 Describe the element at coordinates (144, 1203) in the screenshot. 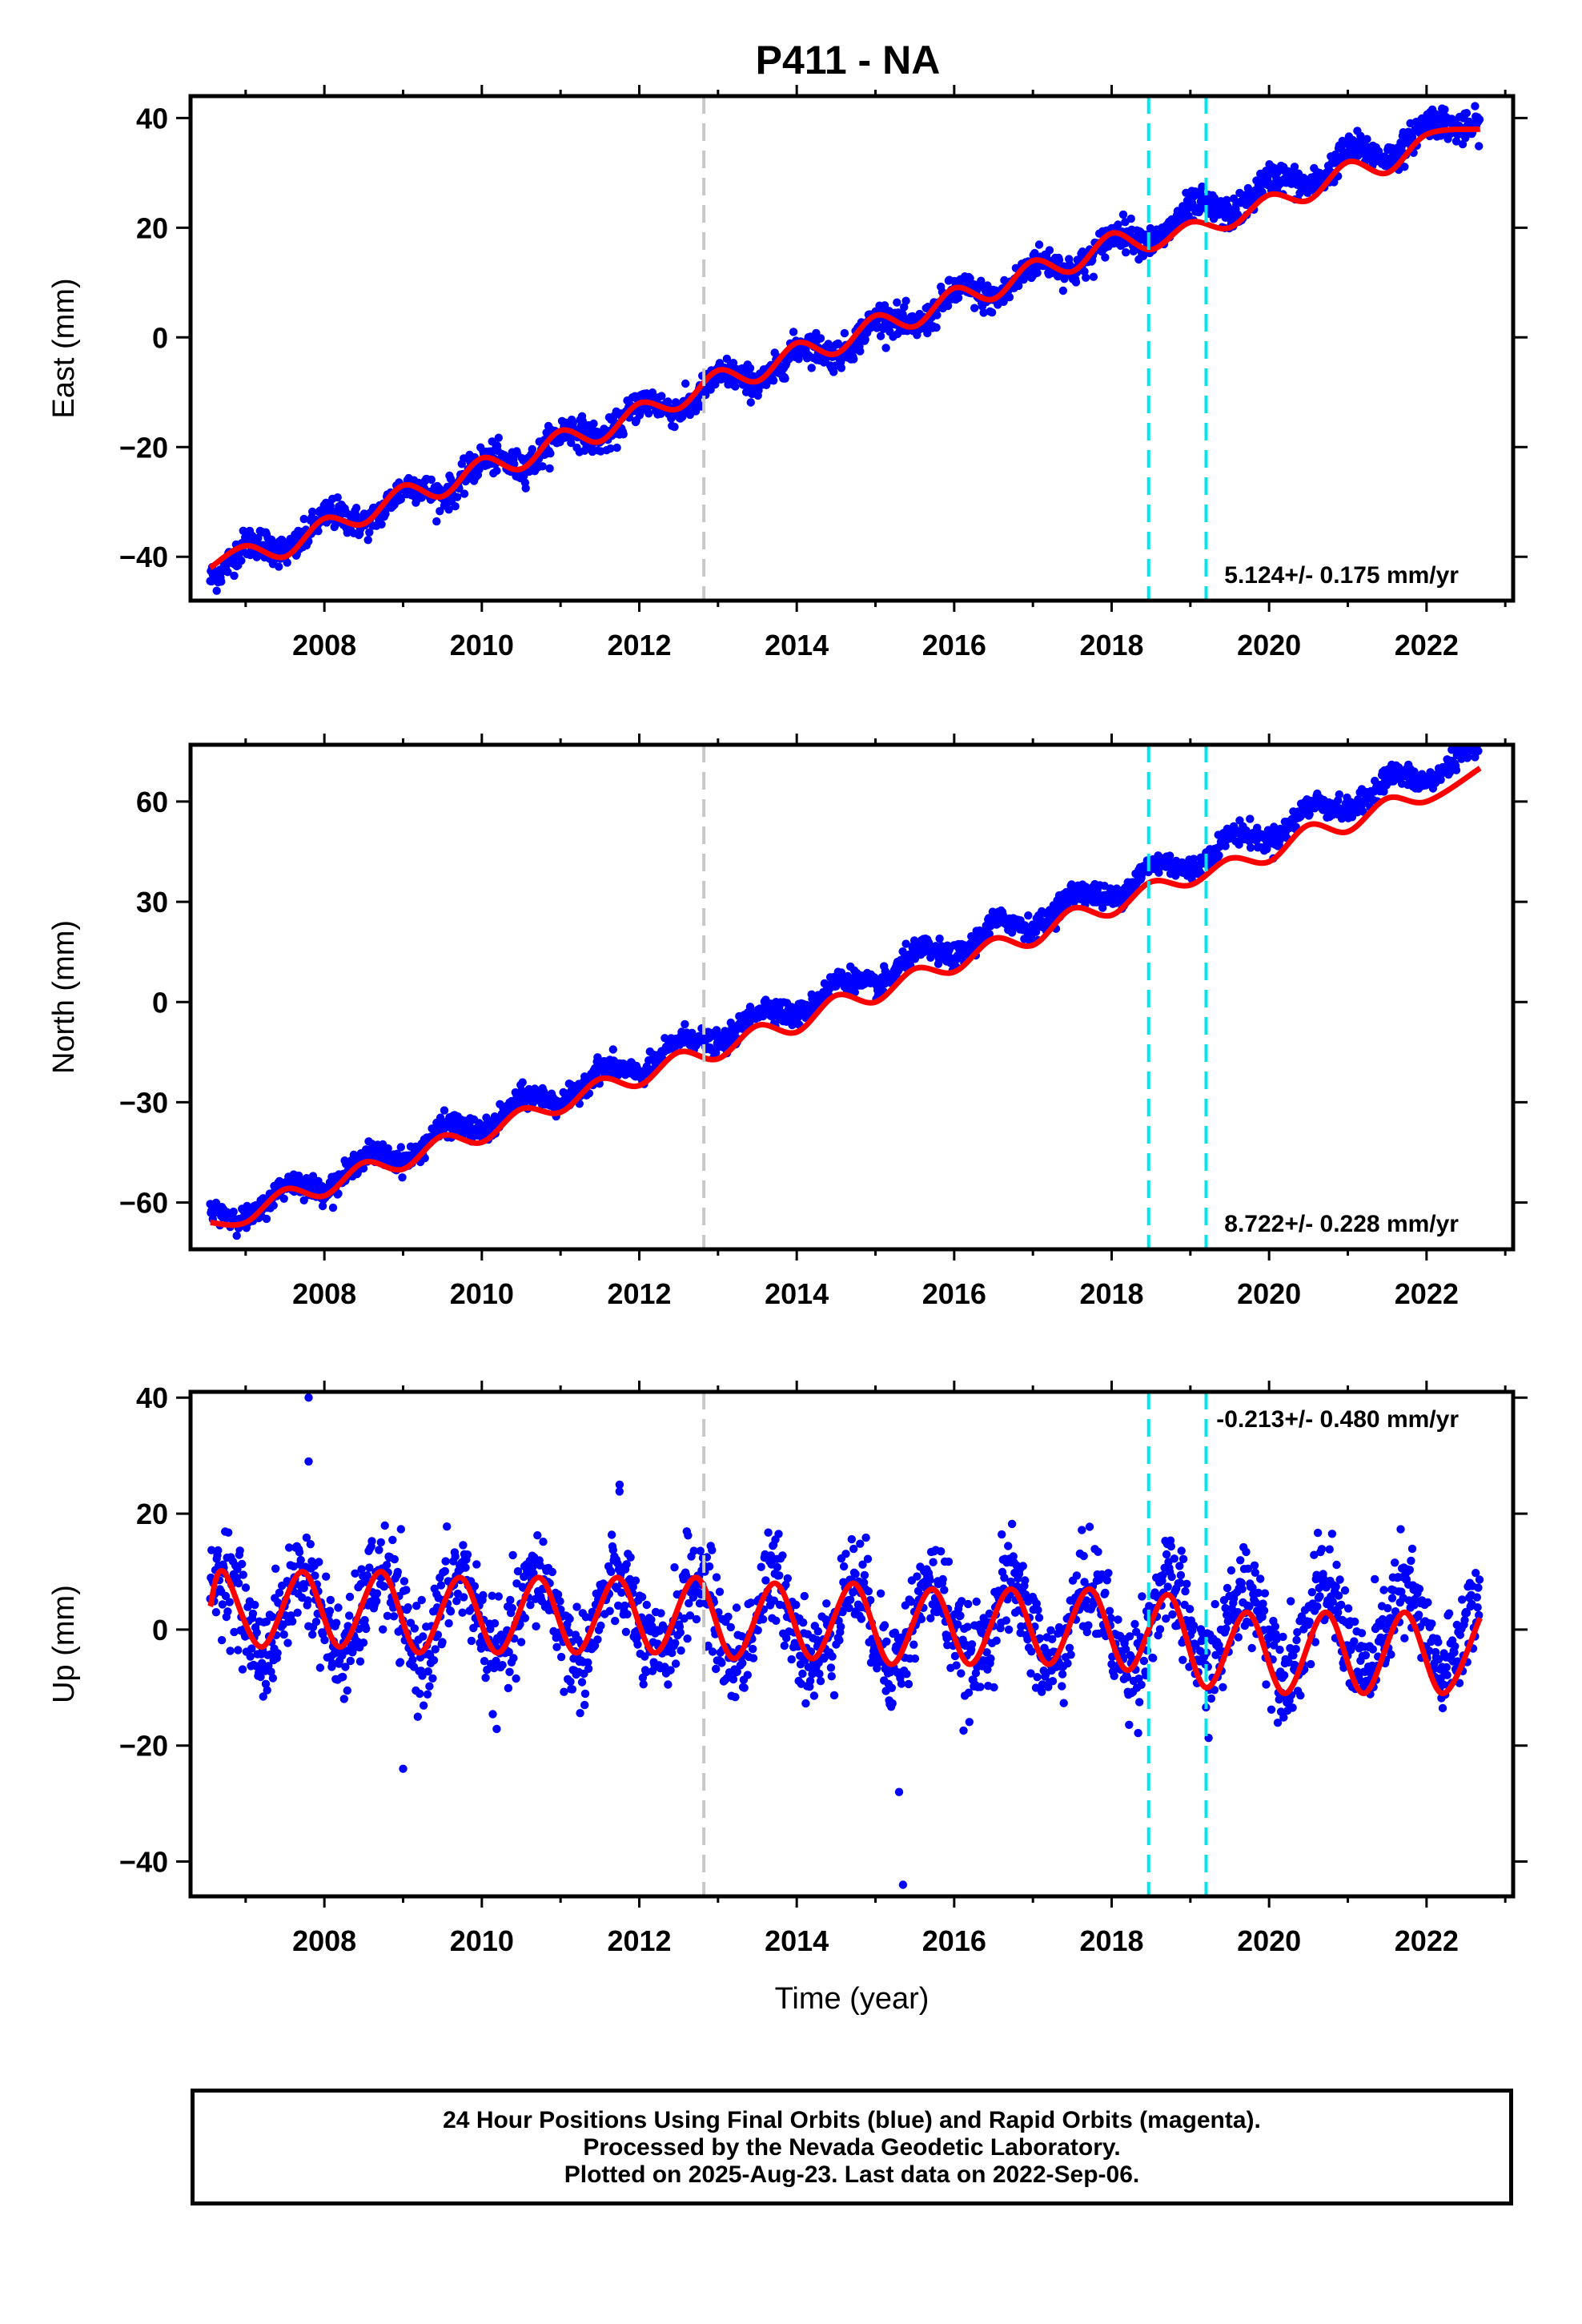

I see `north-y-tick-label: −60` at that location.